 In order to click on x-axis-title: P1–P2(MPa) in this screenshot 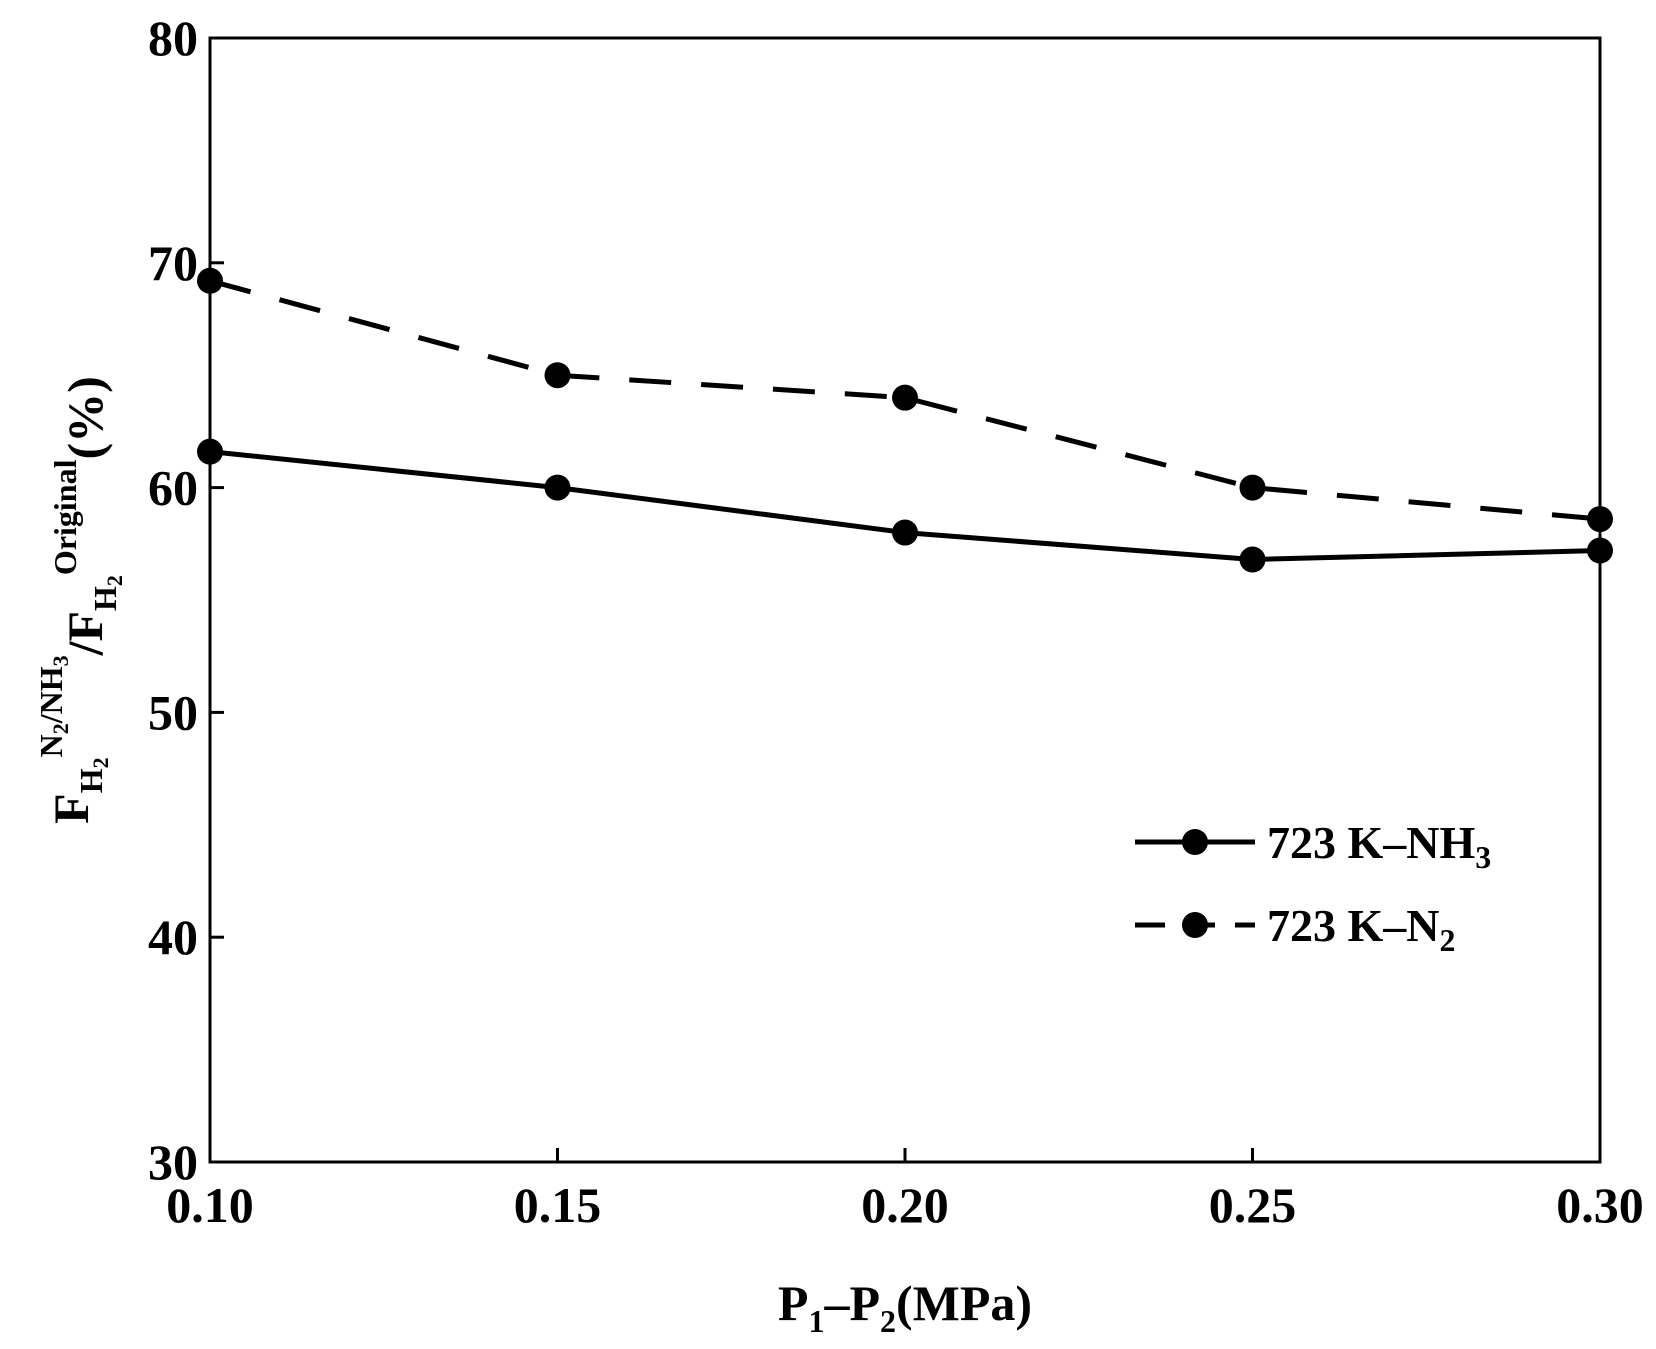, I will do `click(905, 1307)`.